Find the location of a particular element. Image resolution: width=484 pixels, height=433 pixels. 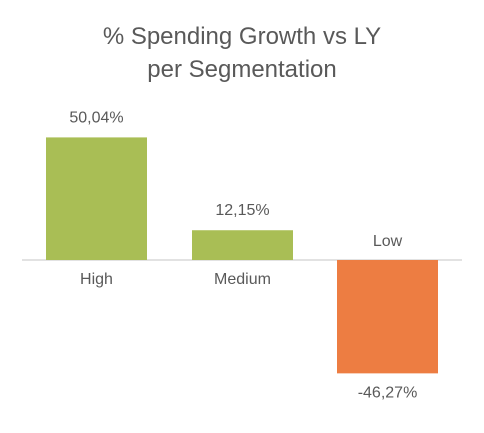

value-label-high: 50,04% is located at coordinates (96, 117).